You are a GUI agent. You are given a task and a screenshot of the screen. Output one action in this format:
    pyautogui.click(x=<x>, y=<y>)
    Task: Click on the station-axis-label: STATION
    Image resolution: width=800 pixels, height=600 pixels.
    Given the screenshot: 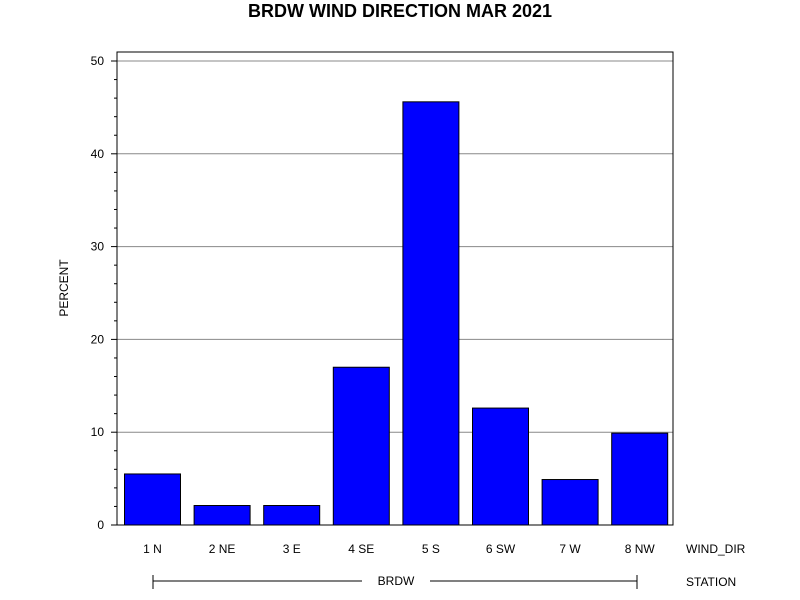 What is the action you would take?
    pyautogui.click(x=711, y=582)
    